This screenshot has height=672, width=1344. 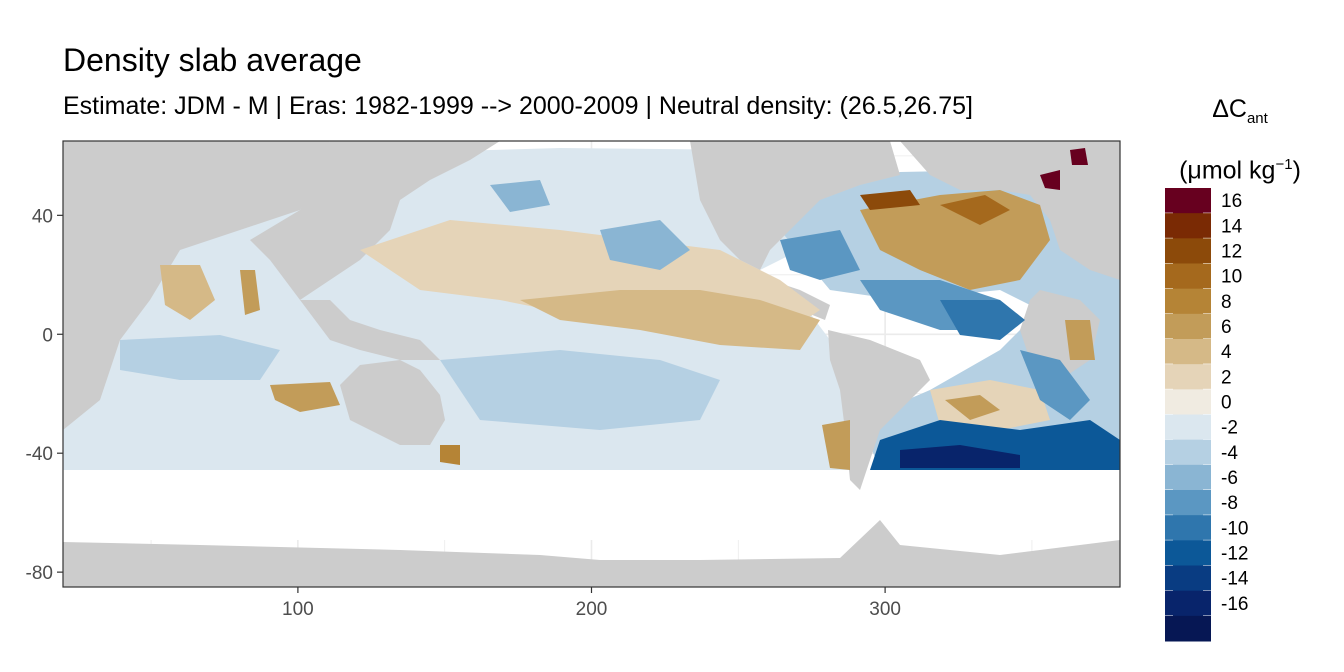 What do you see at coordinates (955, 240) in the screenshot?
I see `patch-north-atlantic` at bounding box center [955, 240].